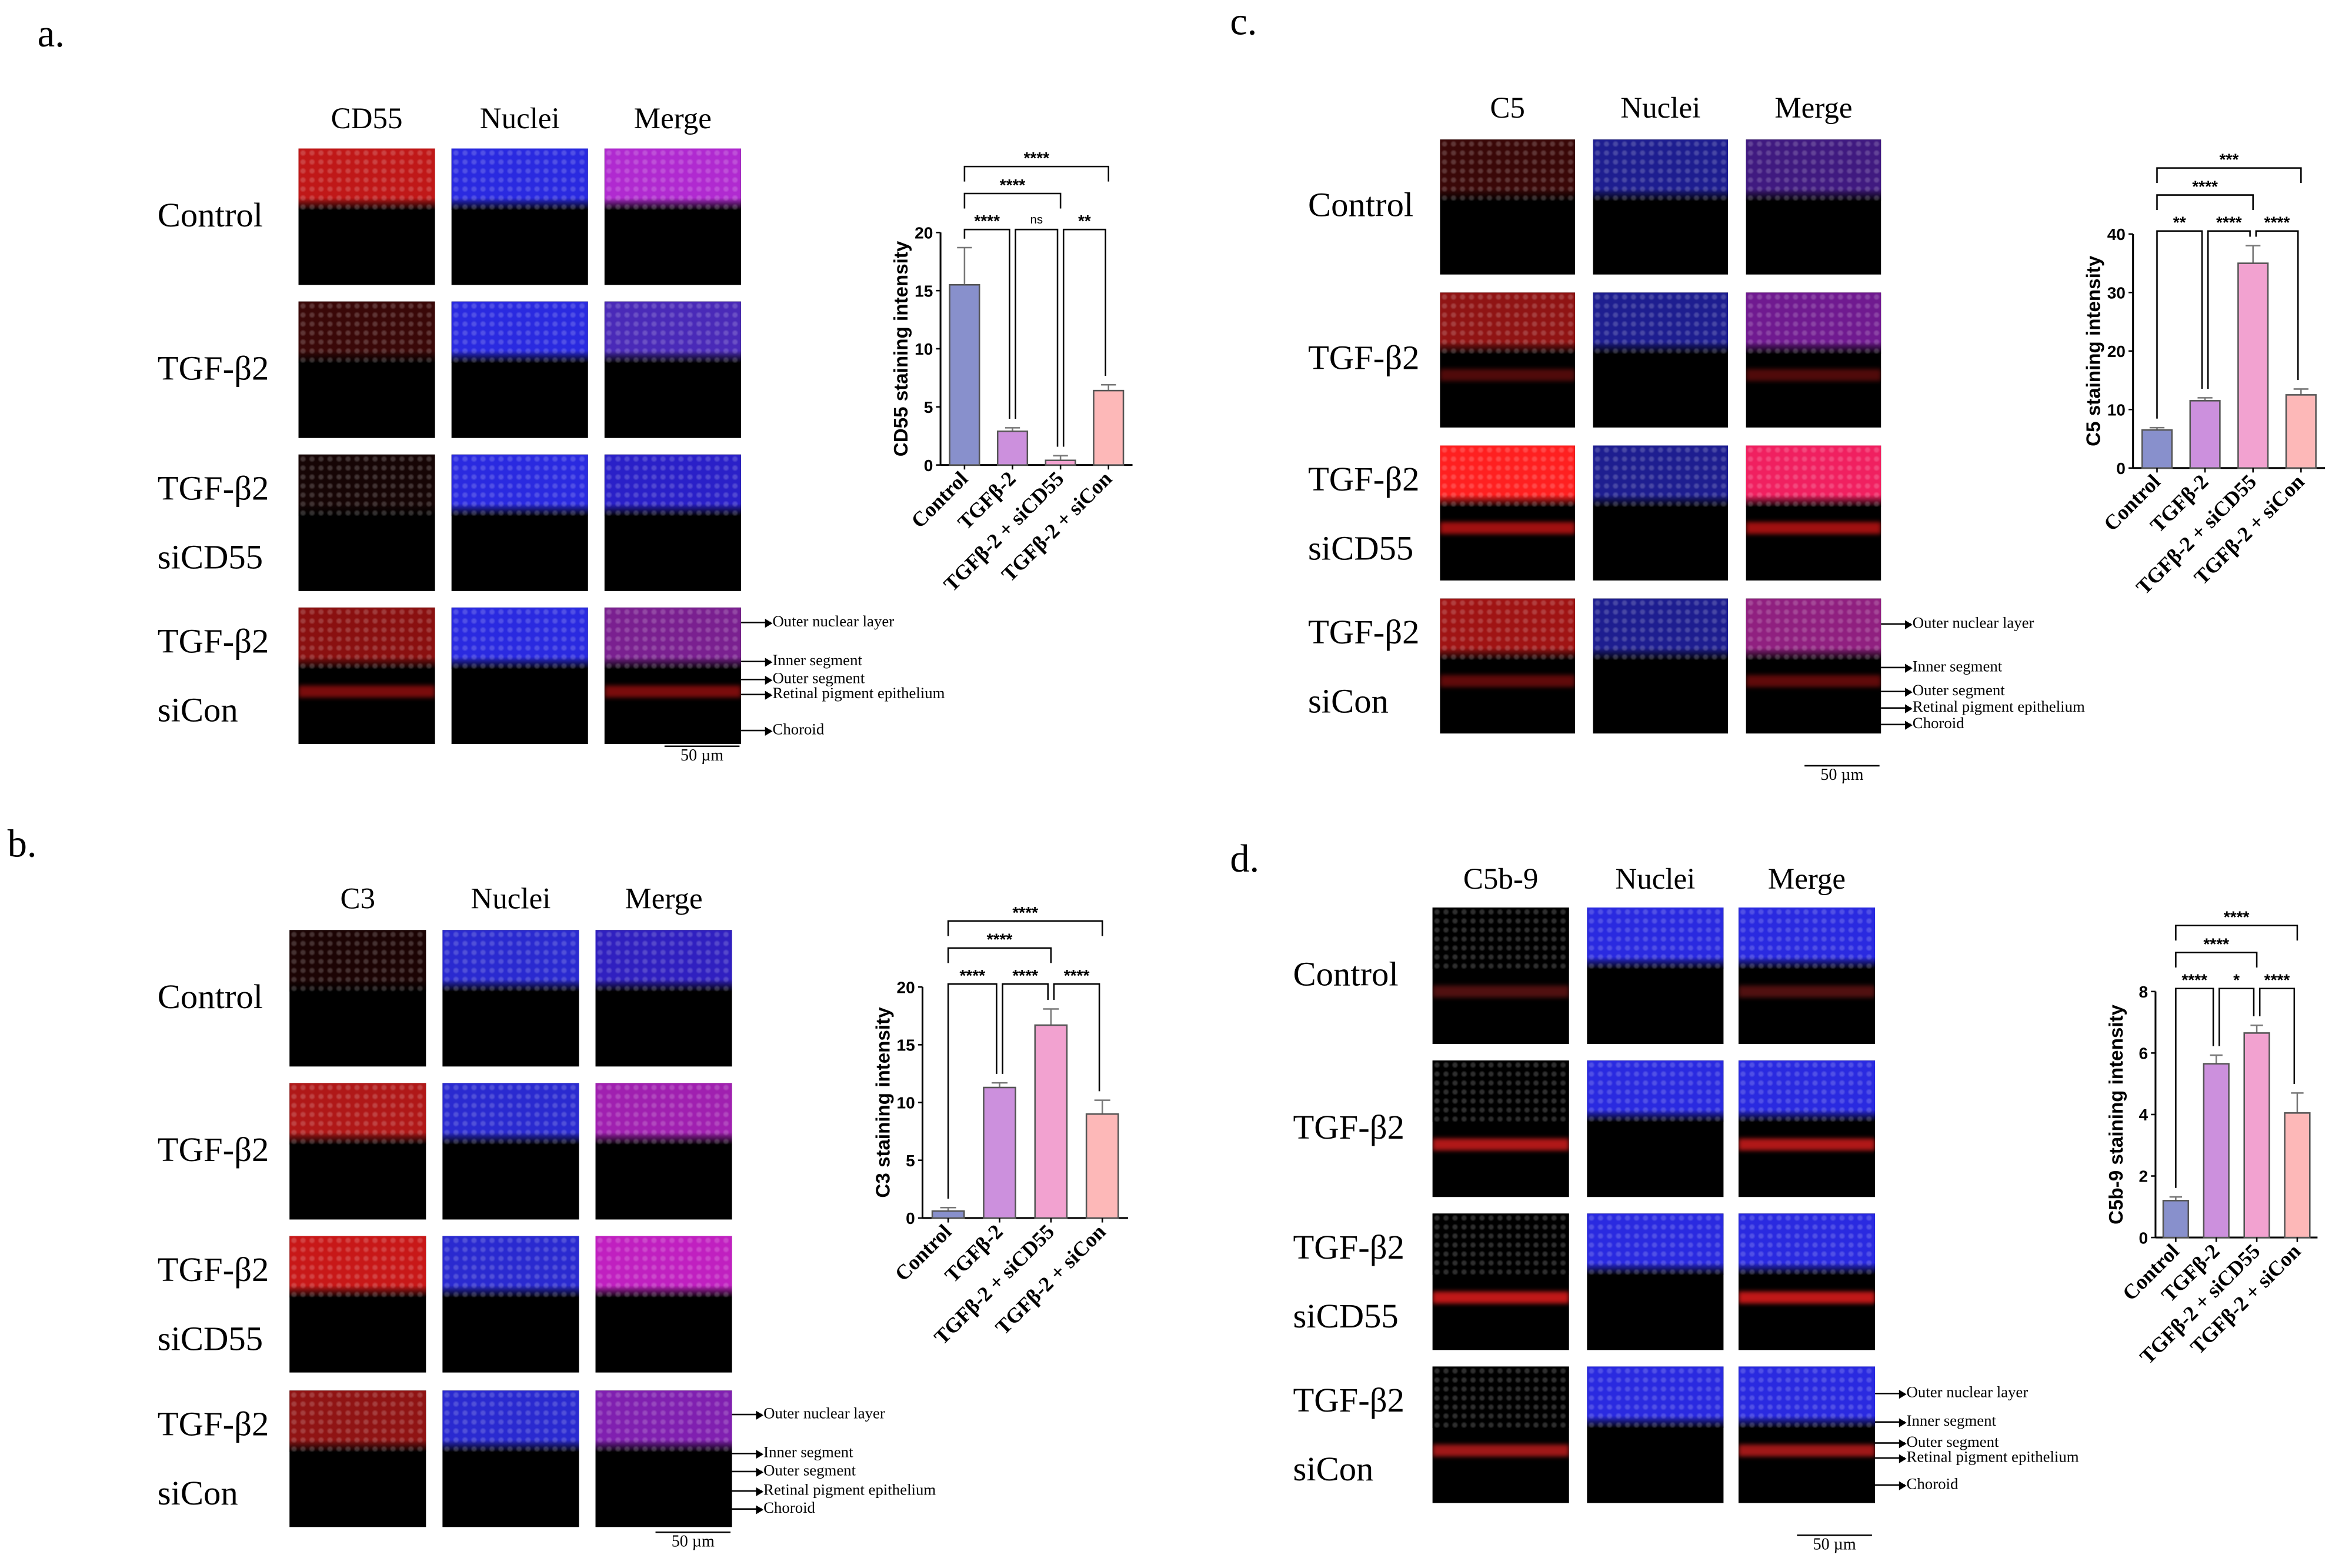 Image resolution: width=2352 pixels, height=1568 pixels. What do you see at coordinates (2144, 1054) in the screenshot?
I see `y-tick-label: 6` at bounding box center [2144, 1054].